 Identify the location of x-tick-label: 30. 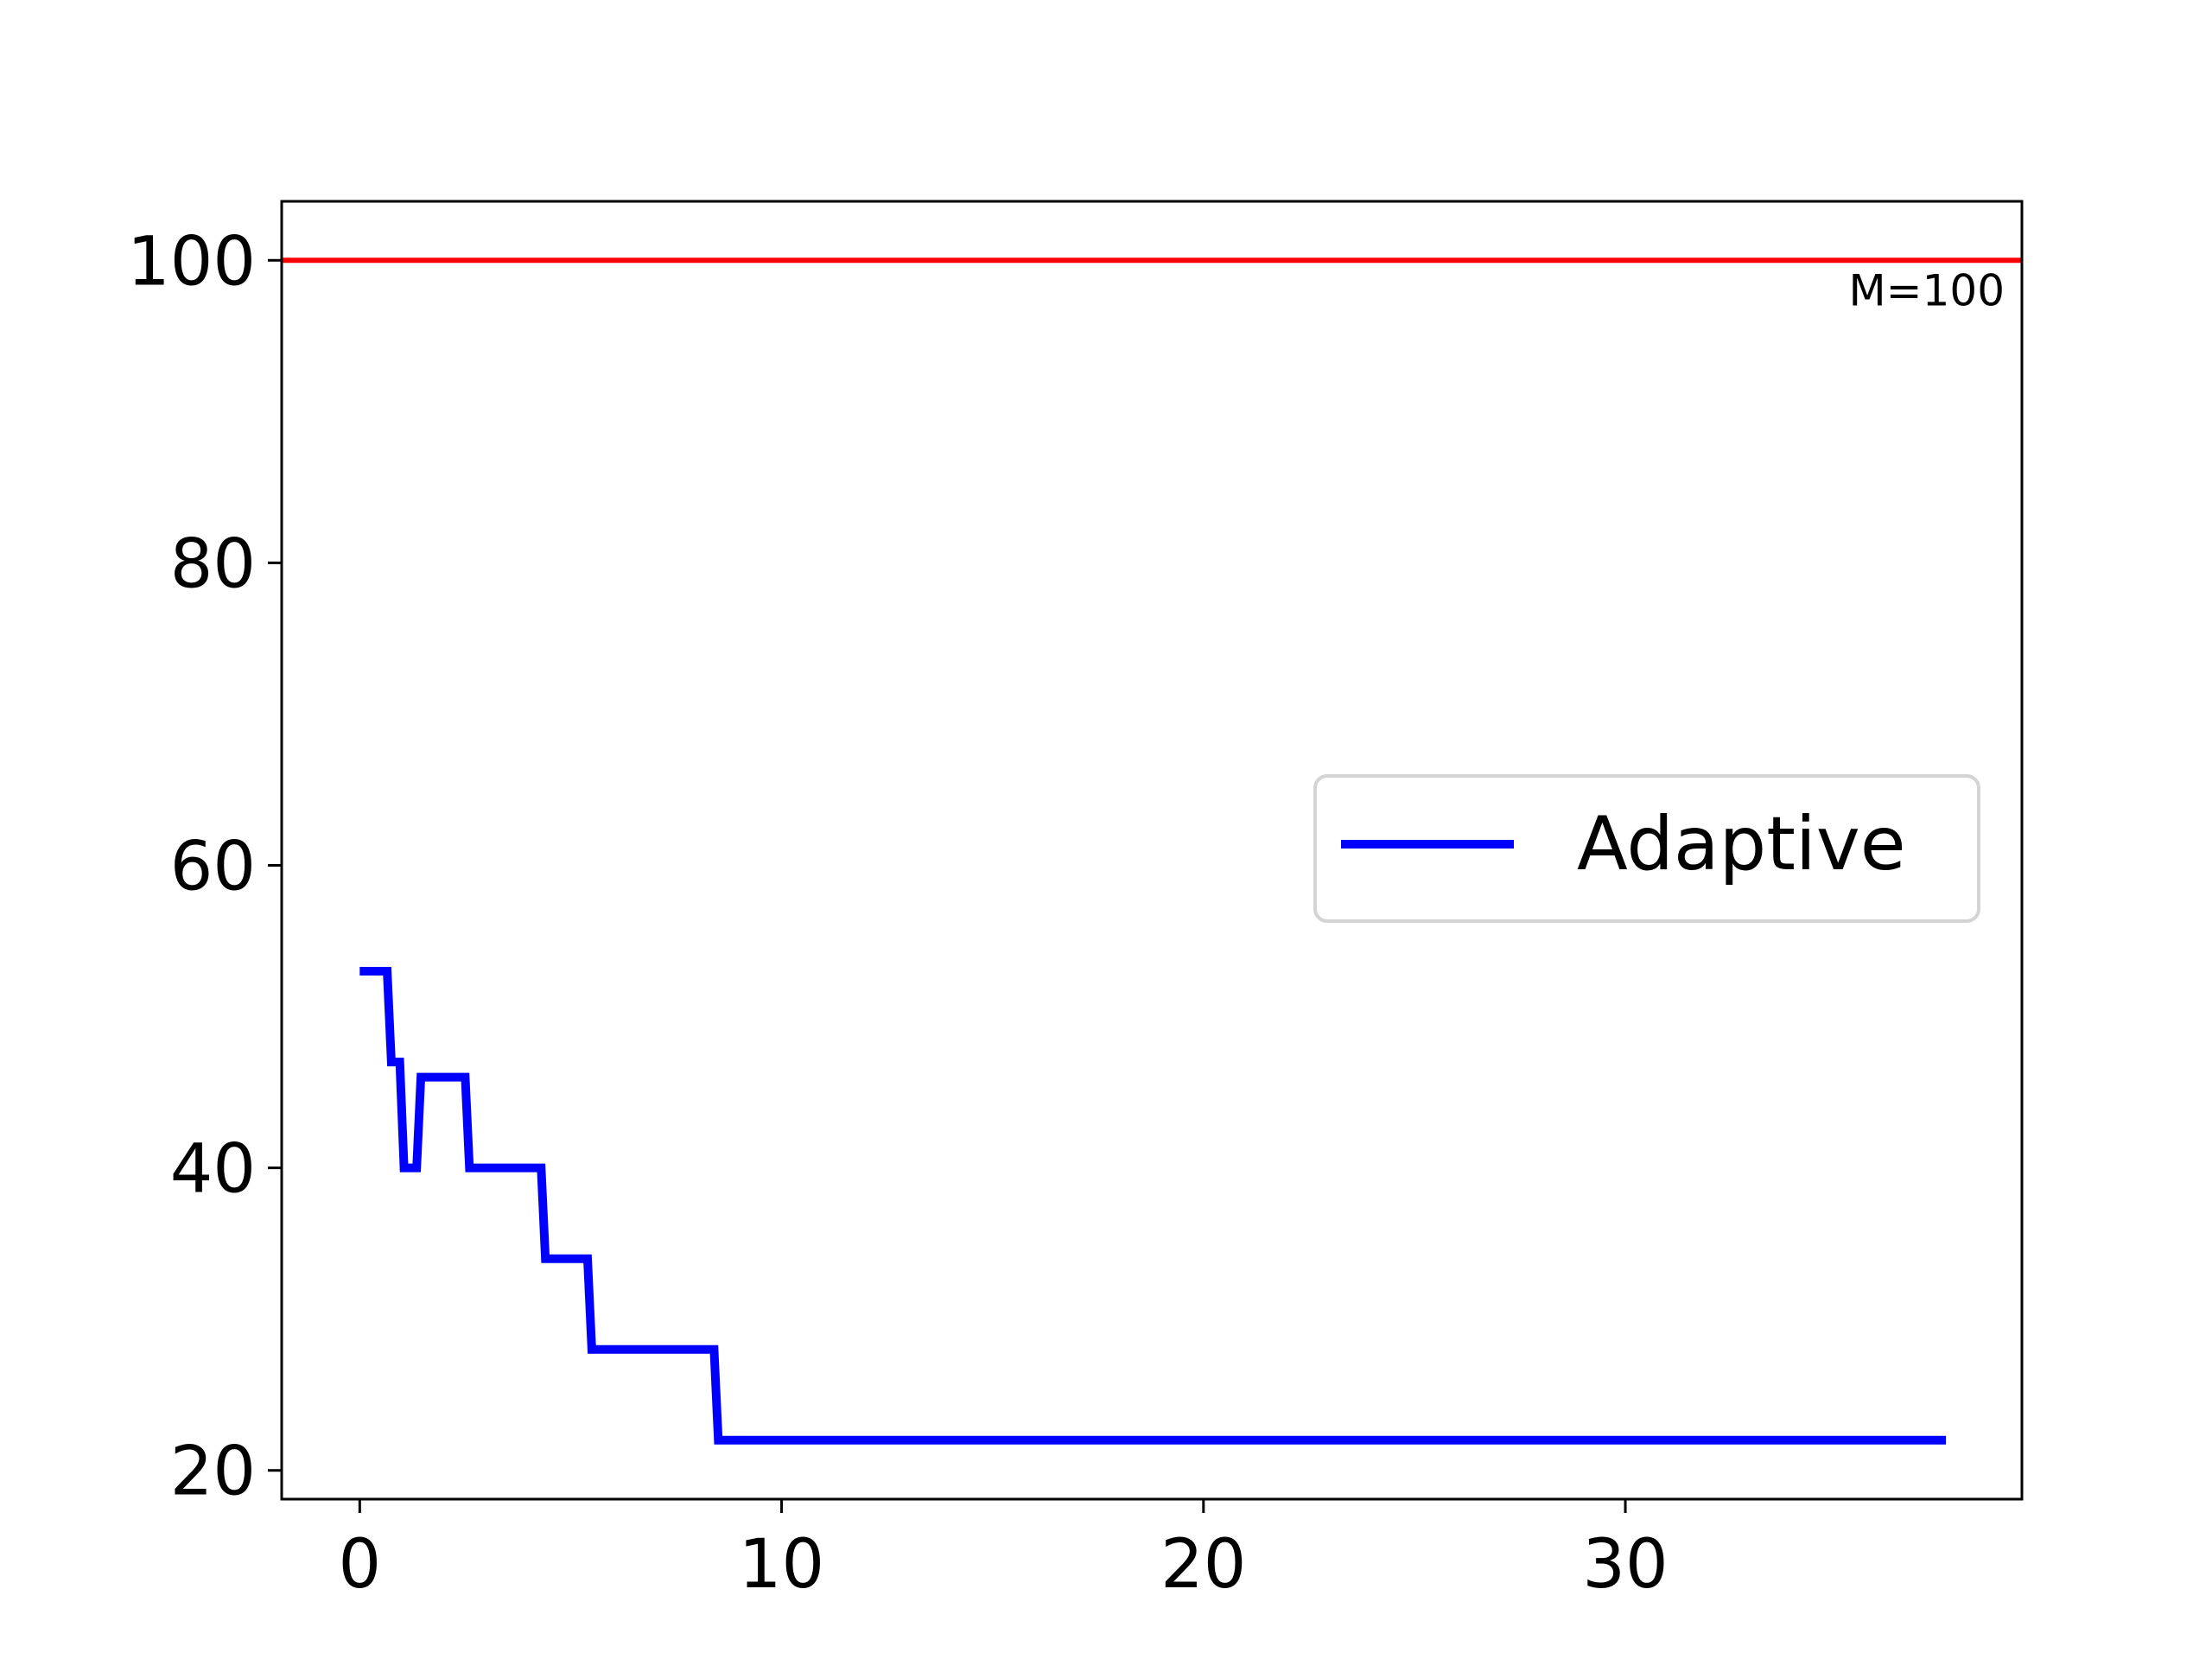
(1625, 1565).